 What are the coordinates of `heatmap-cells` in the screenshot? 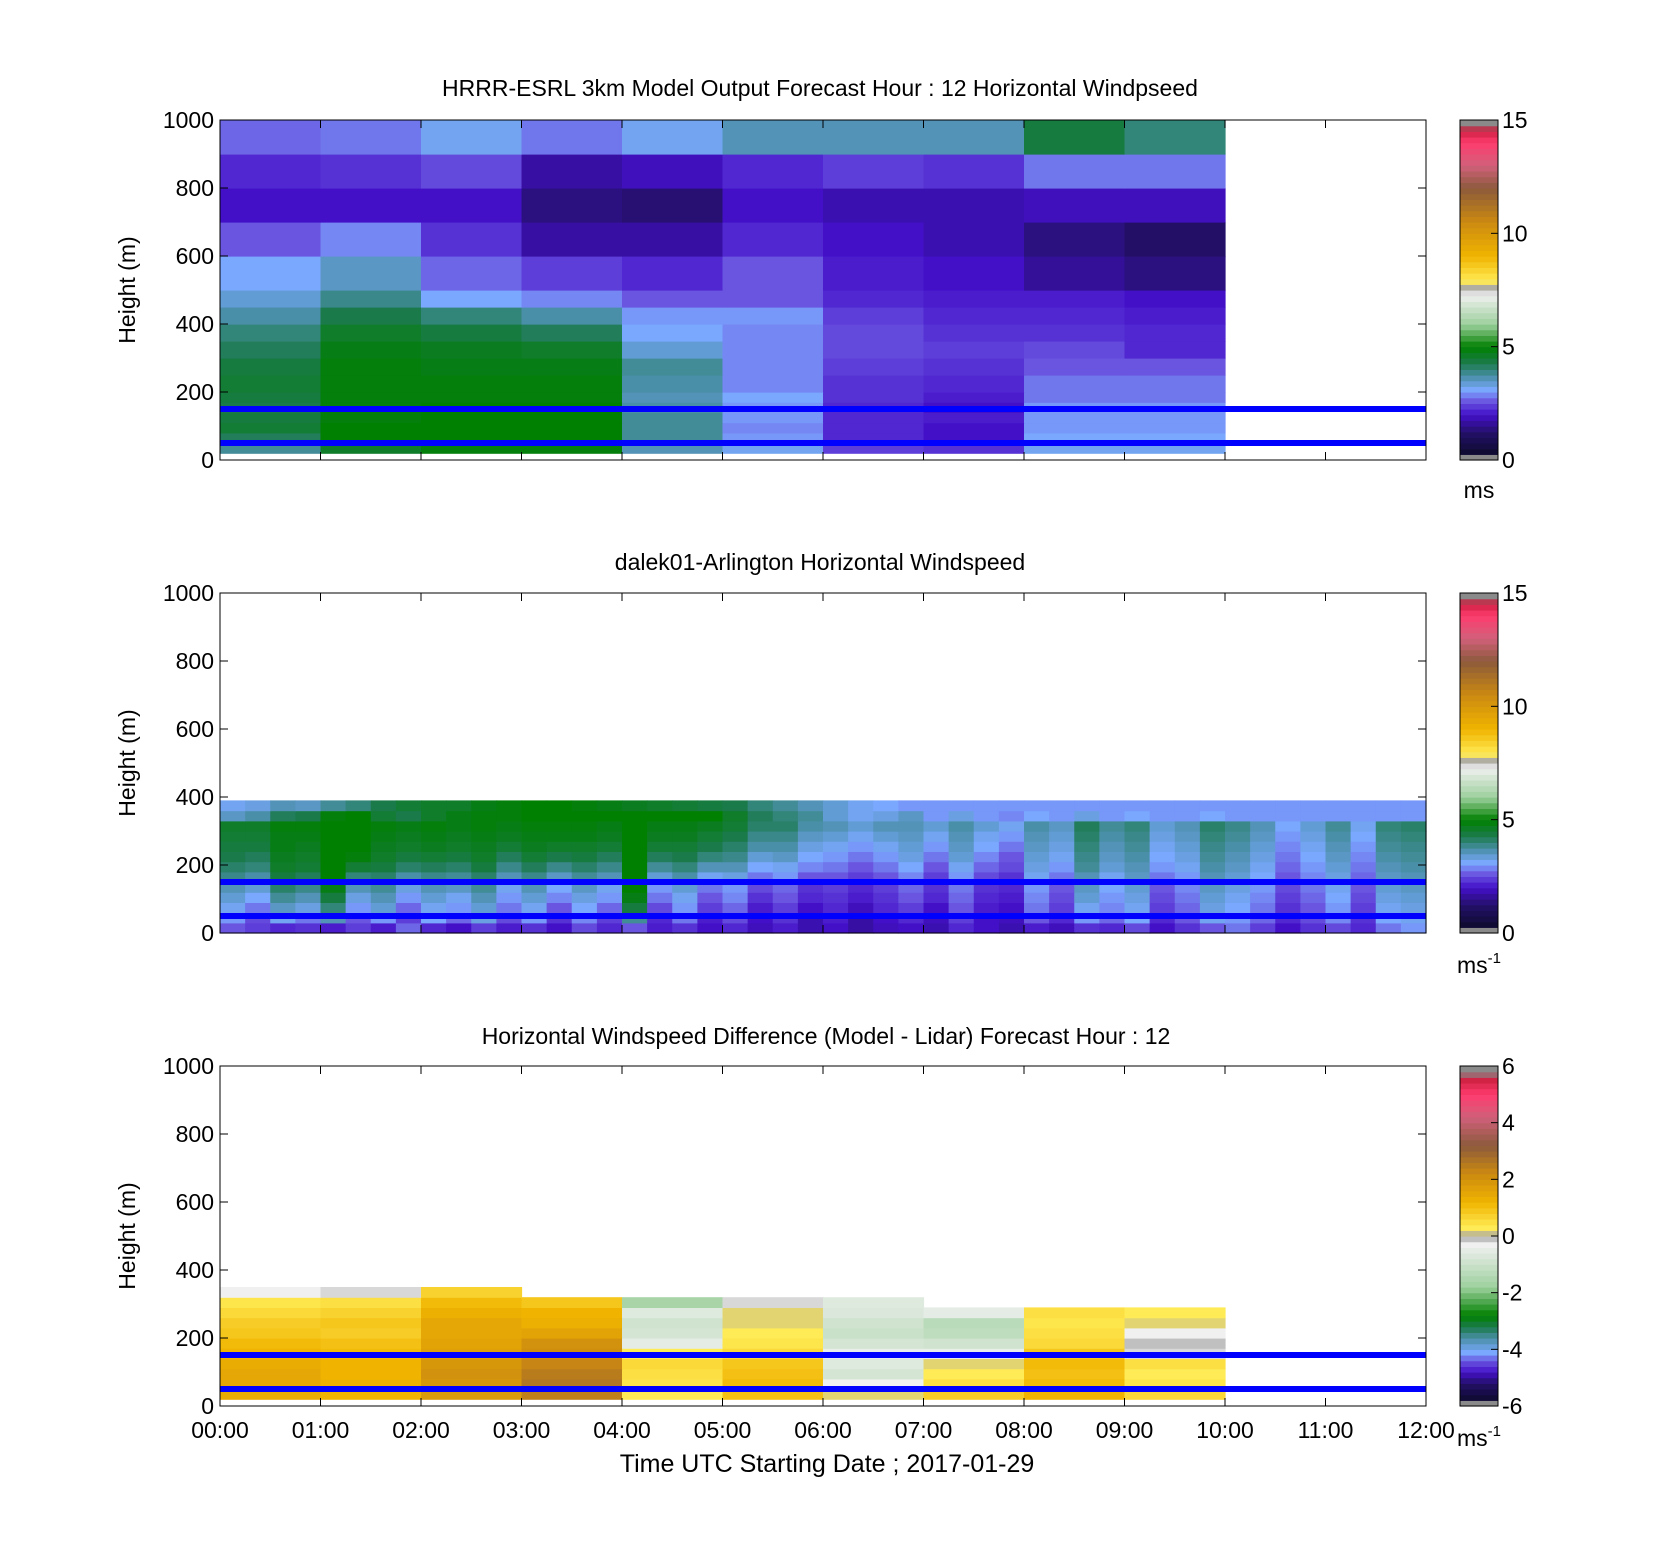 It's located at (823, 867).